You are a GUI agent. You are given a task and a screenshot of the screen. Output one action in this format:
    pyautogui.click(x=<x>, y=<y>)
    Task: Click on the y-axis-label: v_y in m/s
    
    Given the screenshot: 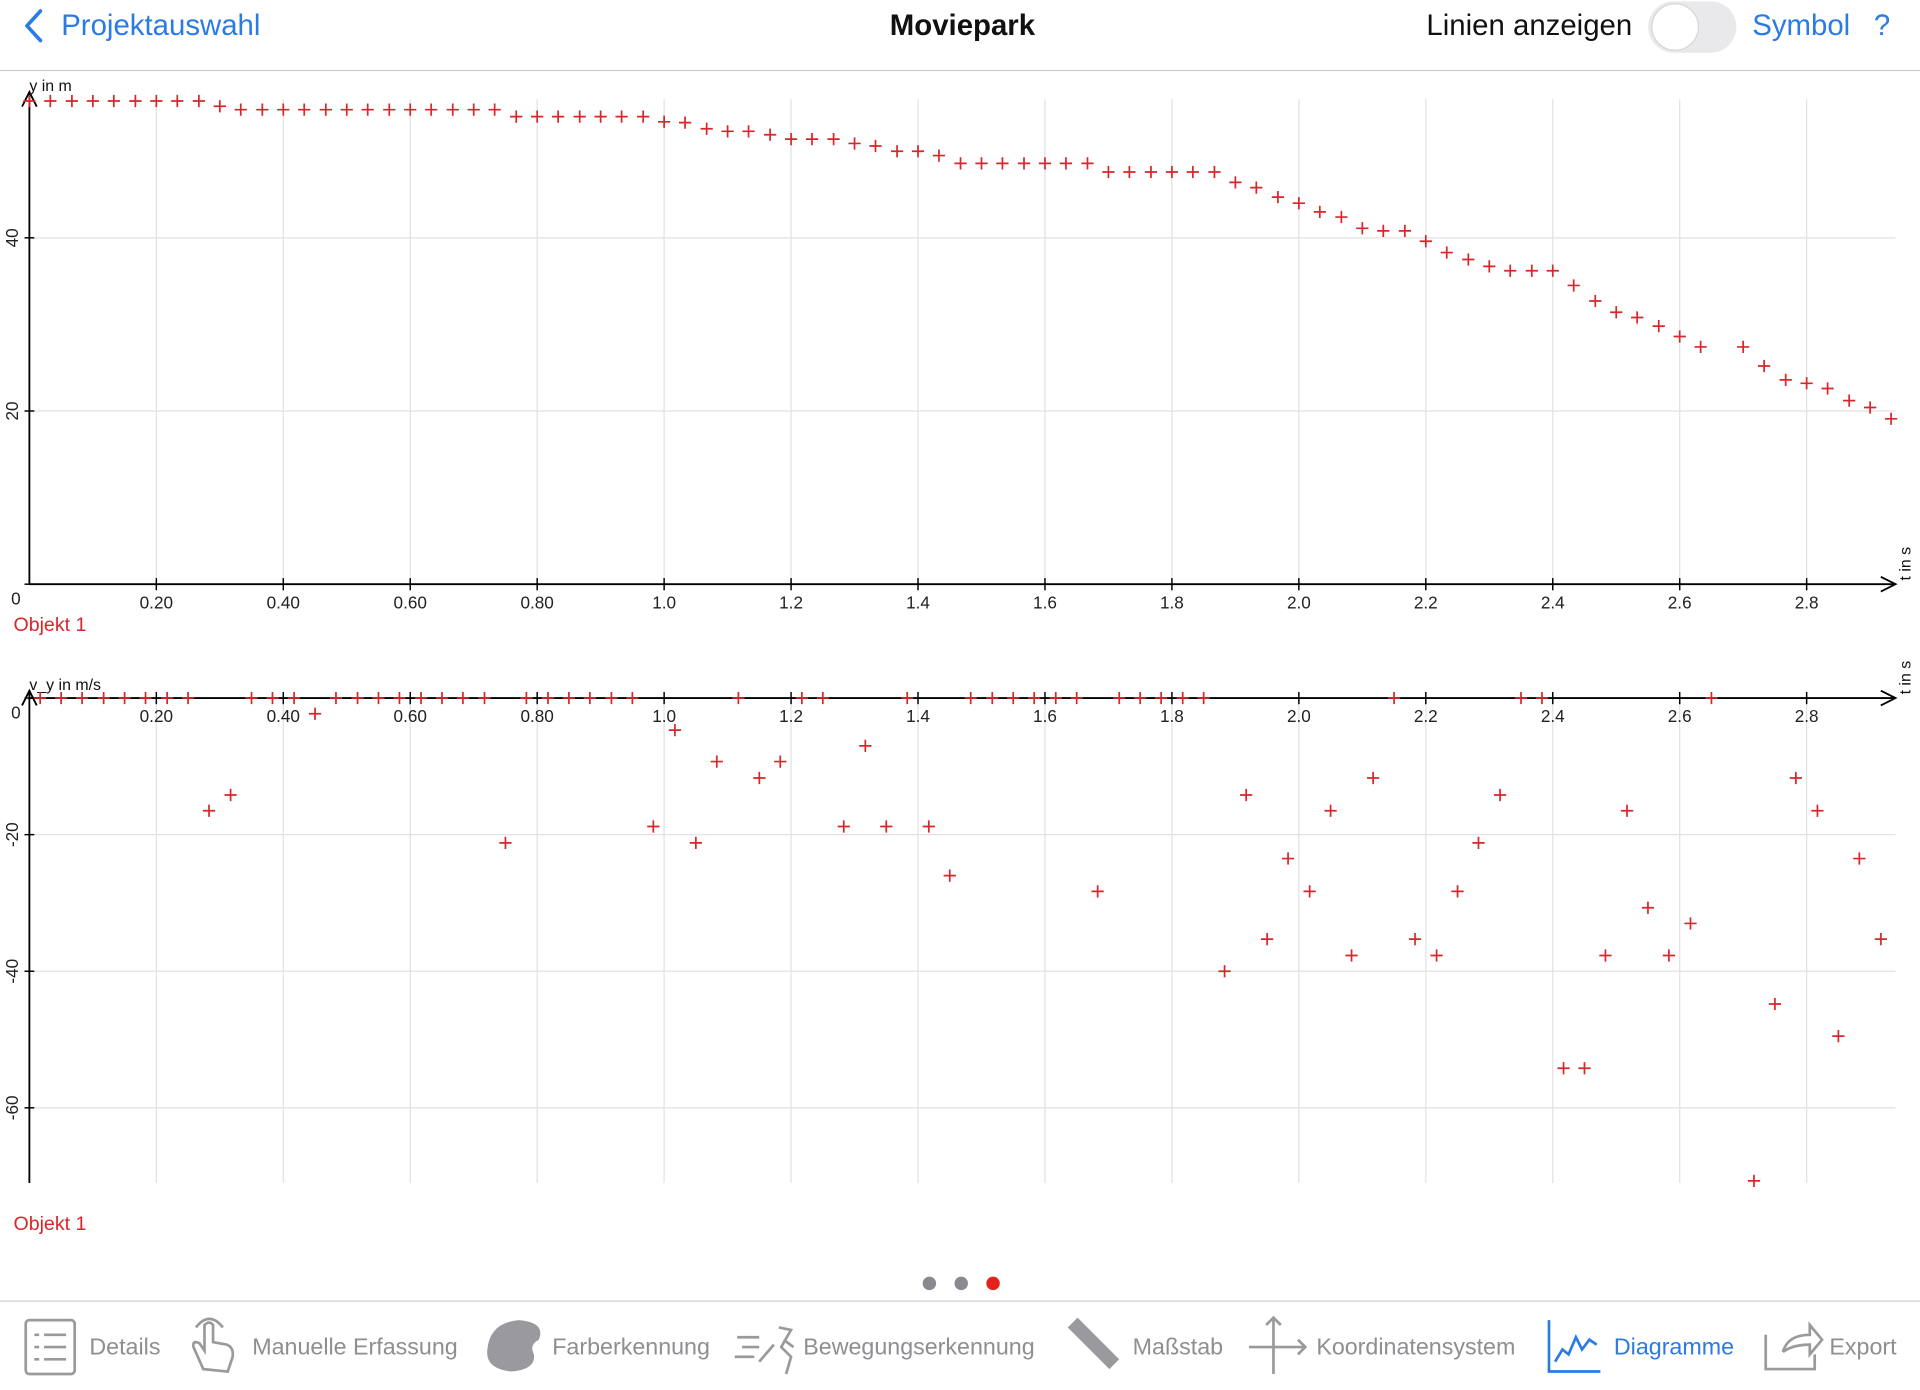 What is the action you would take?
    pyautogui.click(x=65, y=685)
    